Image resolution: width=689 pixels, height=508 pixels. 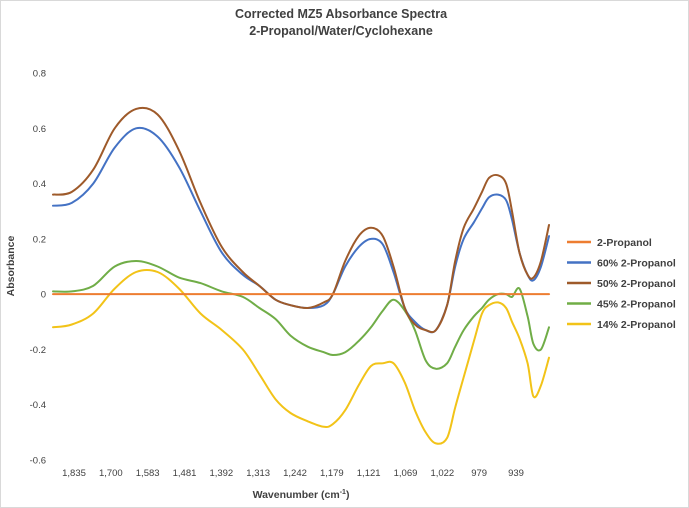 I want to click on x-tick-label: 1,392, so click(x=221, y=473).